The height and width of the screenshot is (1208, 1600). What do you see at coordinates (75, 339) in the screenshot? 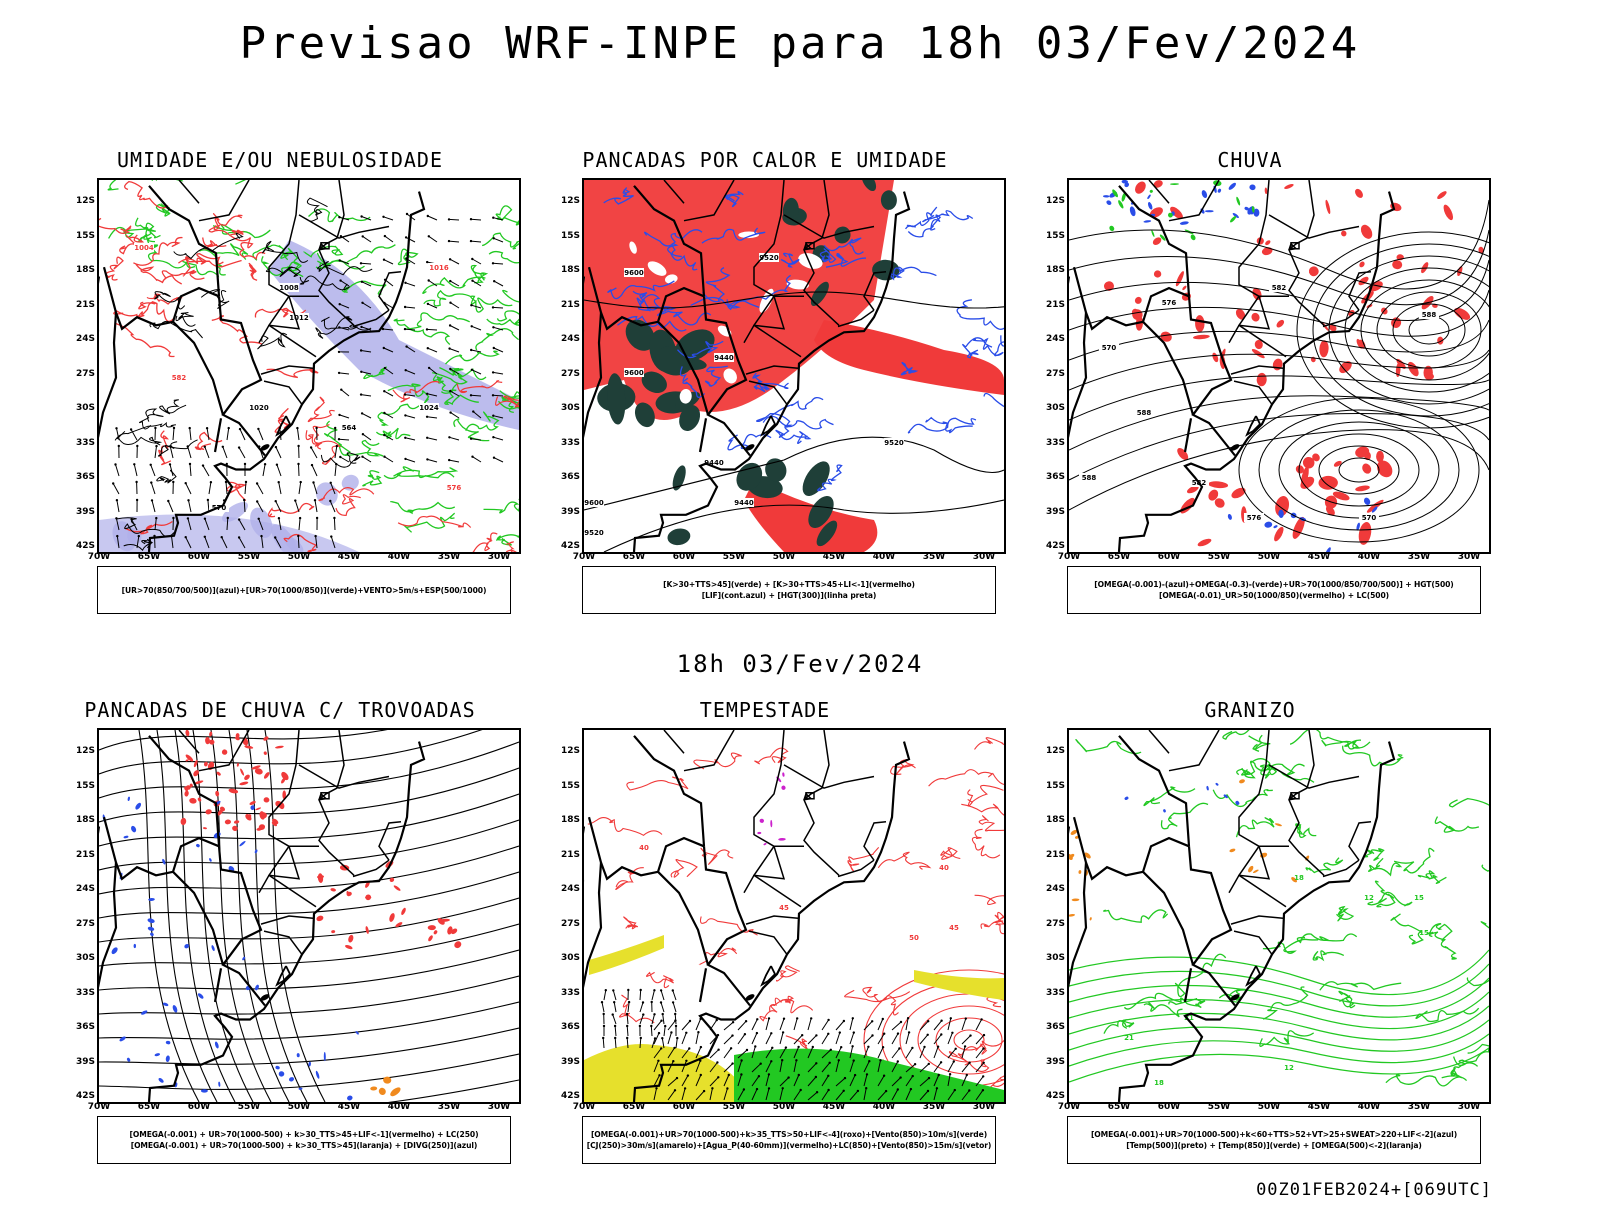
I see `lat-tick-label: 24S` at bounding box center [75, 339].